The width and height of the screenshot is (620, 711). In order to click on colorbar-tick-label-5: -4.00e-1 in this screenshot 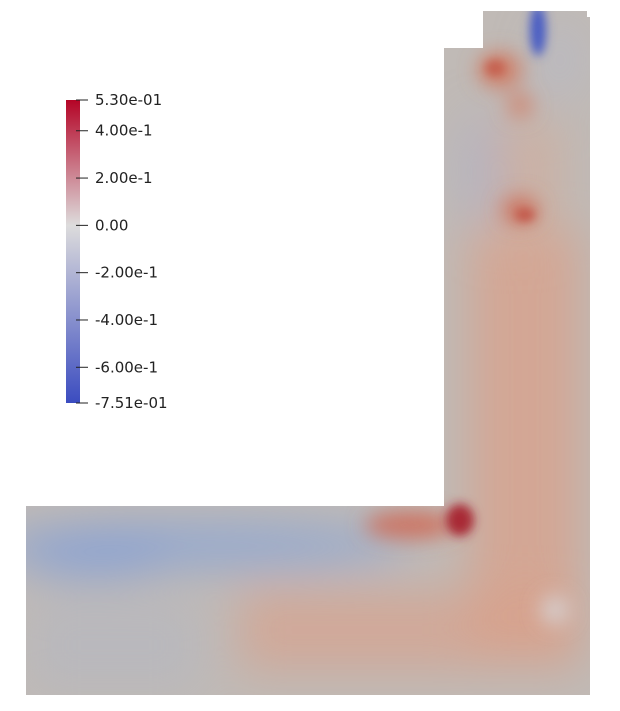, I will do `click(126, 320)`.